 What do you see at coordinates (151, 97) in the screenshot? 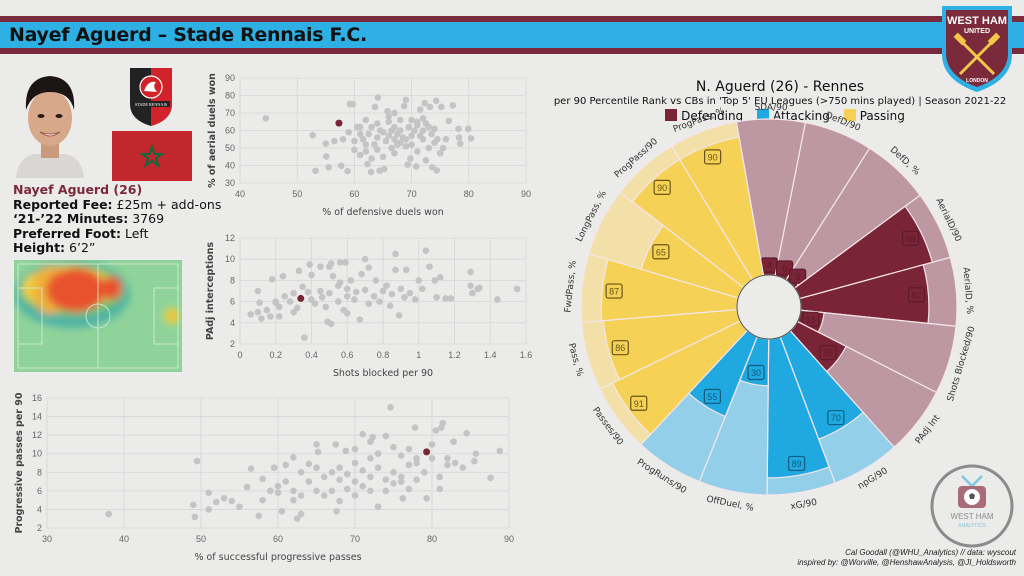
I see `club-badge: STADE RENNAIS` at bounding box center [151, 97].